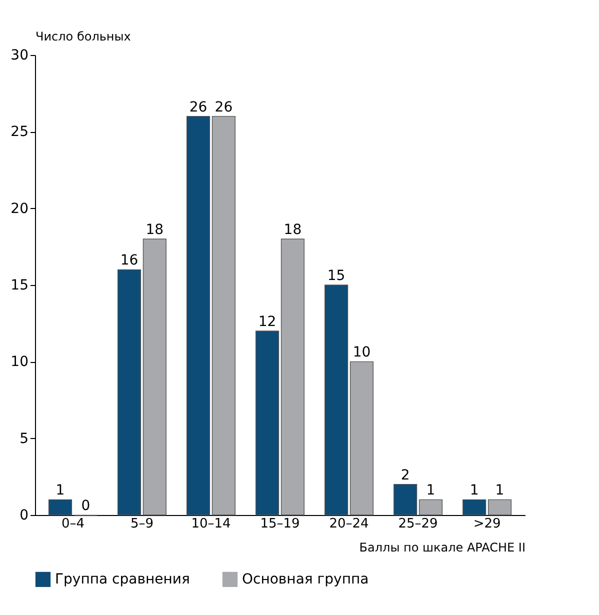 Image resolution: width=599 pixels, height=615 pixels. I want to click on data-label: 12, so click(267, 322).